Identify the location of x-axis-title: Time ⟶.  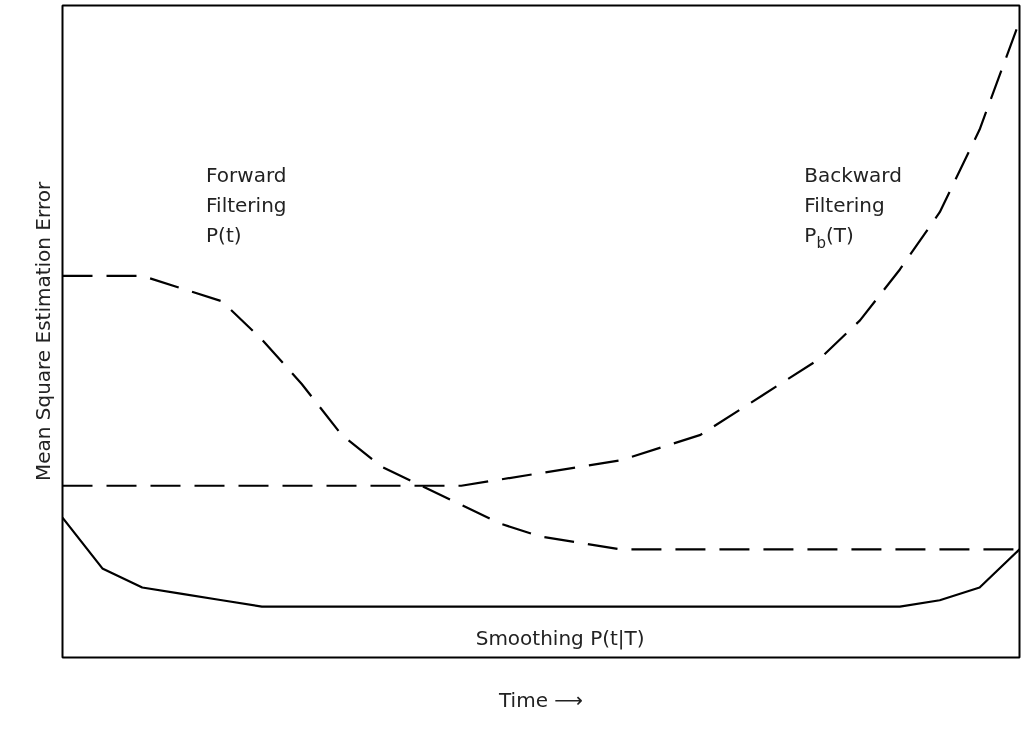
(540, 699).